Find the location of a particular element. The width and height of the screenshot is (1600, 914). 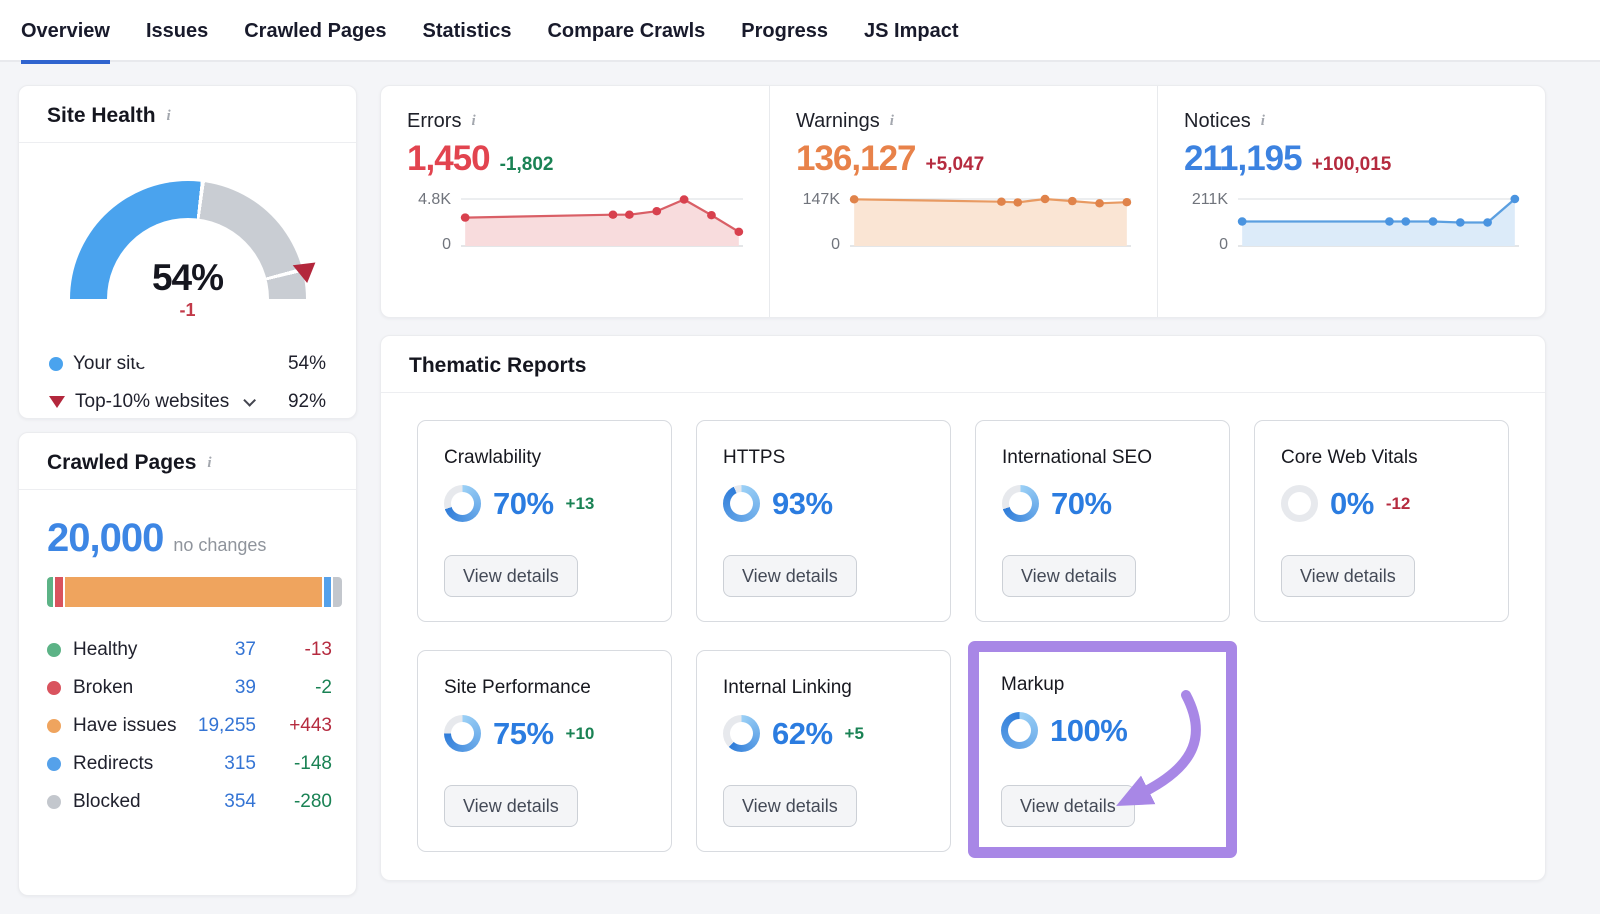

report-change: -12 is located at coordinates (1398, 503).